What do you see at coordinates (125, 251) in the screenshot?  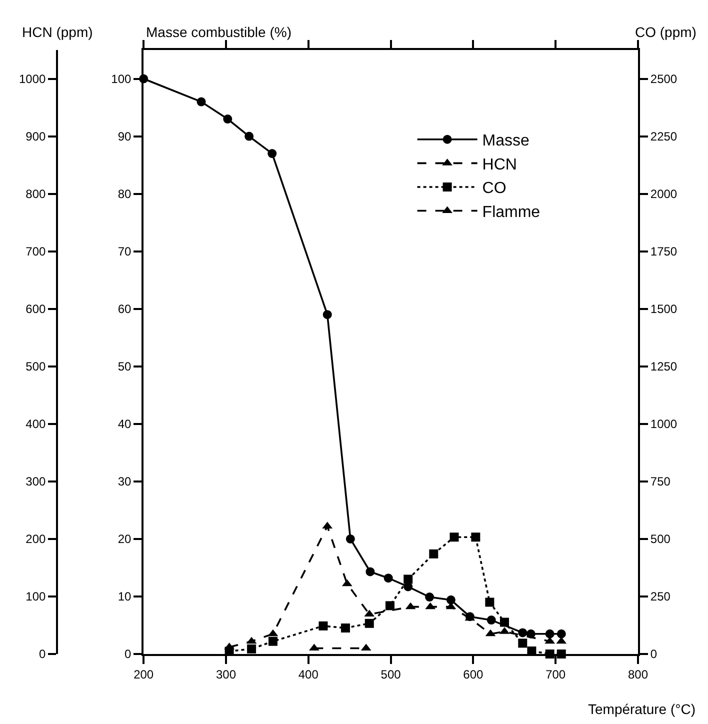 I see `y-tick-label: 70` at bounding box center [125, 251].